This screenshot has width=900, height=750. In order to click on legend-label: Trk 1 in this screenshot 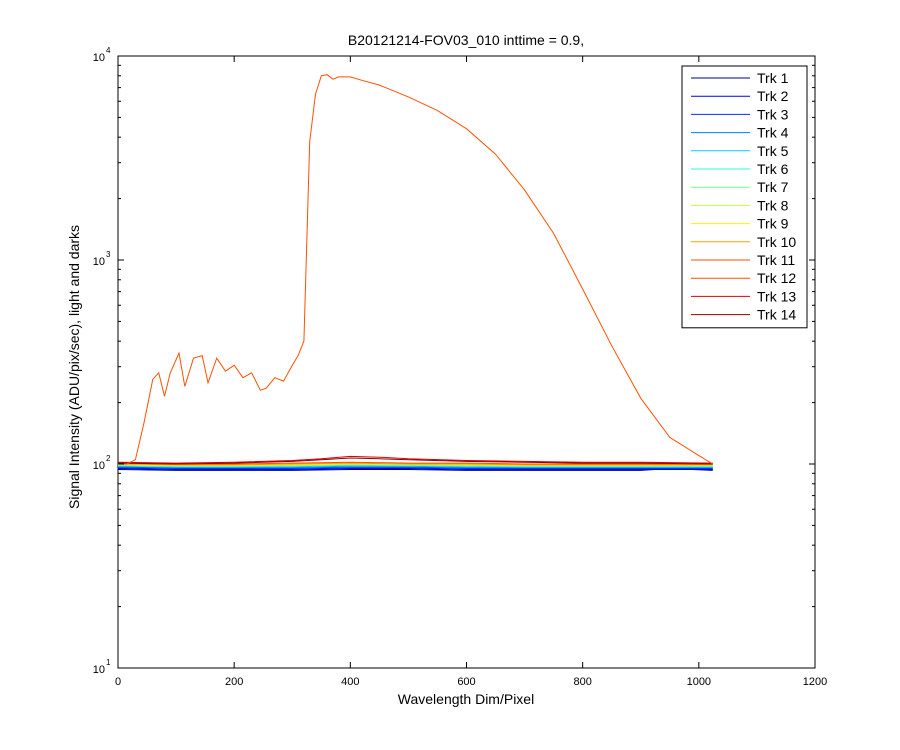, I will do `click(773, 78)`.